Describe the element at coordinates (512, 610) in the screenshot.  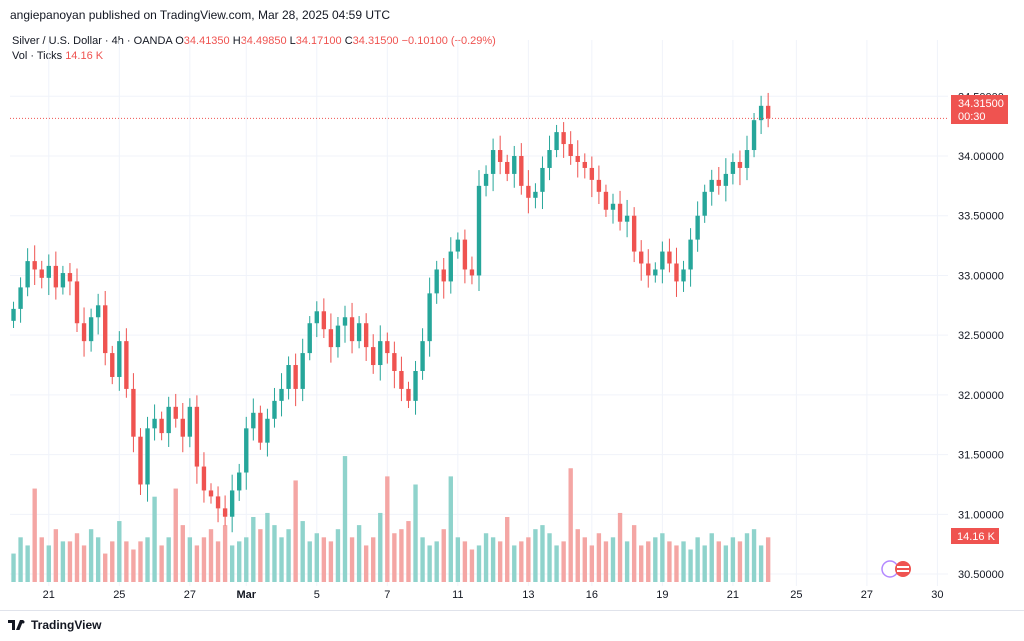
I see `footer-divider` at that location.